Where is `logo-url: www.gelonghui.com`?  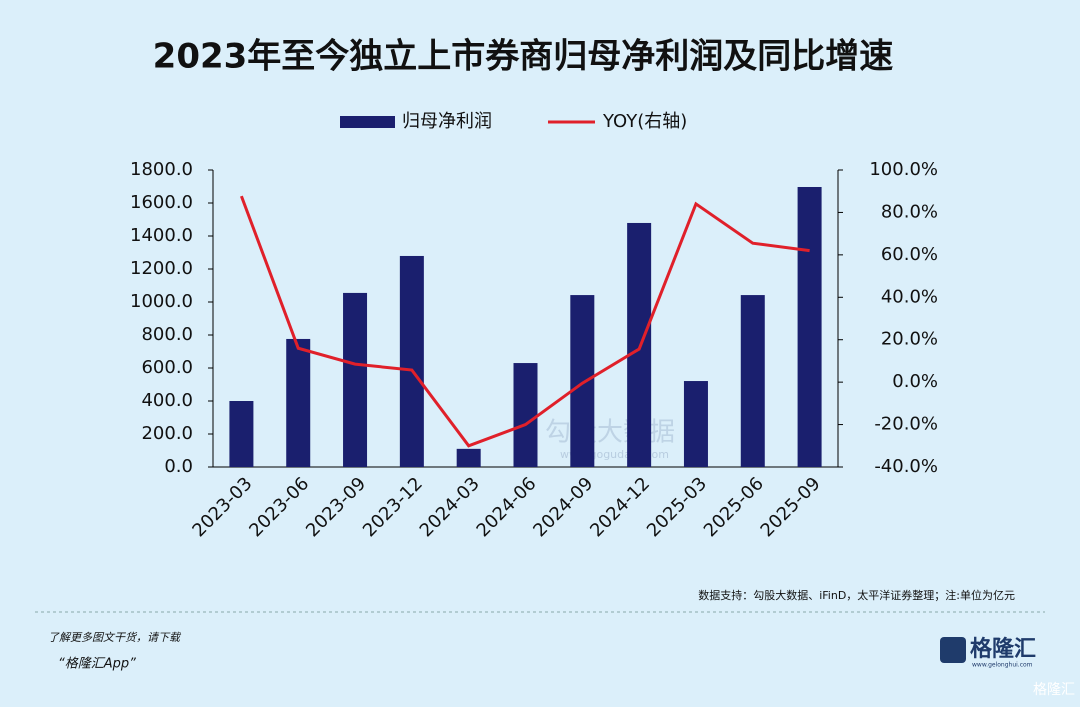
logo-url: www.gelonghui.com is located at coordinates (1002, 665).